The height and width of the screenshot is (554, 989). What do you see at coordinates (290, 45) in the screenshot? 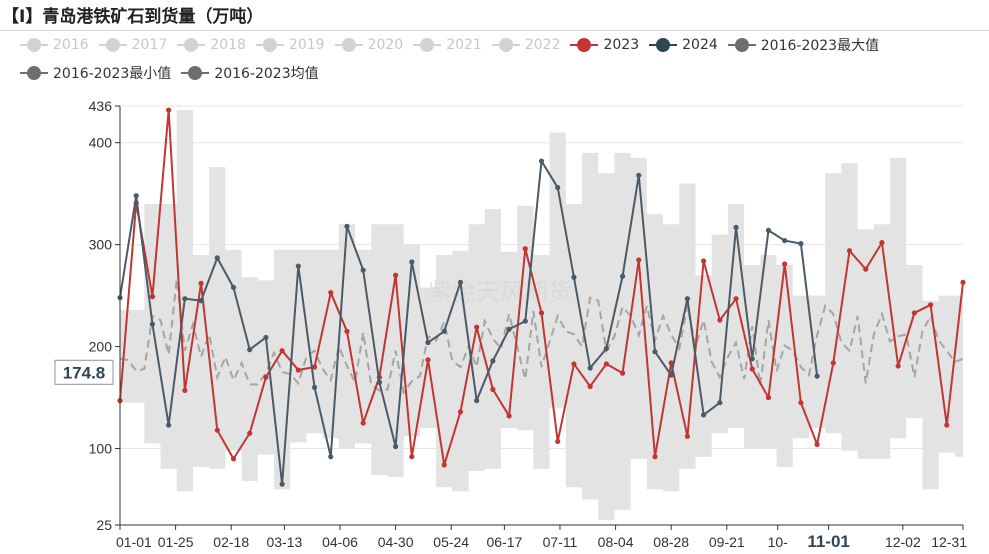
I see `legend-item-3: 2019` at bounding box center [290, 45].